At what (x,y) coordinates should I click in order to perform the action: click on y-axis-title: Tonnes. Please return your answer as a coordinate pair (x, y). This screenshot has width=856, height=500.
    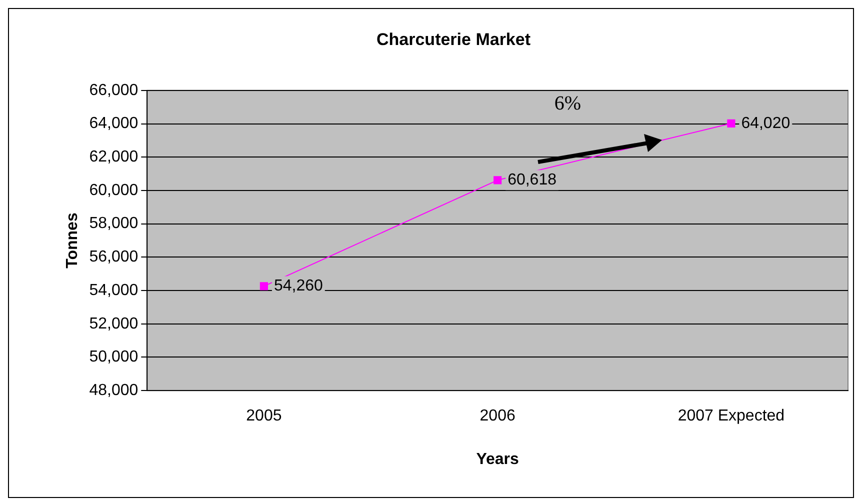
    Looking at the image, I should click on (73, 240).